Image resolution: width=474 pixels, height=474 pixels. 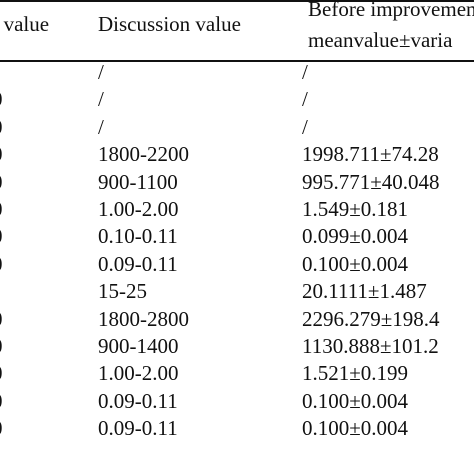 I want to click on table-row: 0 1800-2200 1998.711±74.28, so click(x=237, y=153).